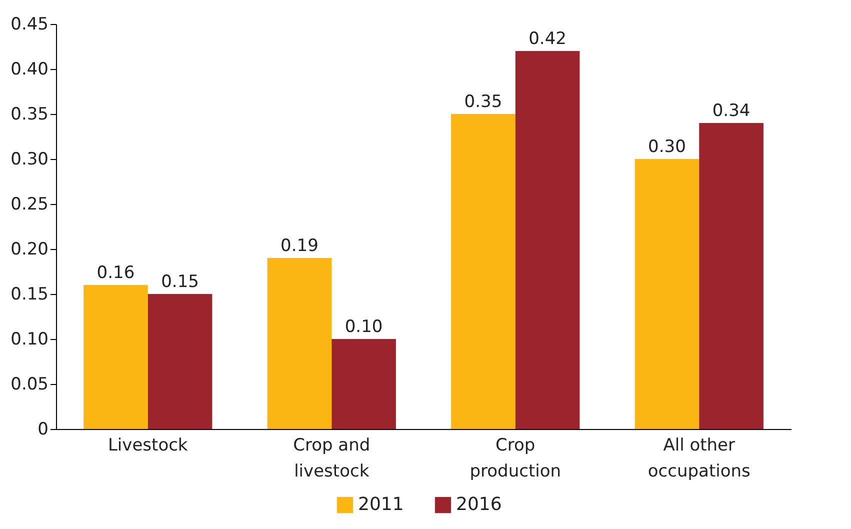 The height and width of the screenshot is (529, 851). What do you see at coordinates (516, 459) in the screenshot?
I see `x-tick-label: Crop production` at bounding box center [516, 459].